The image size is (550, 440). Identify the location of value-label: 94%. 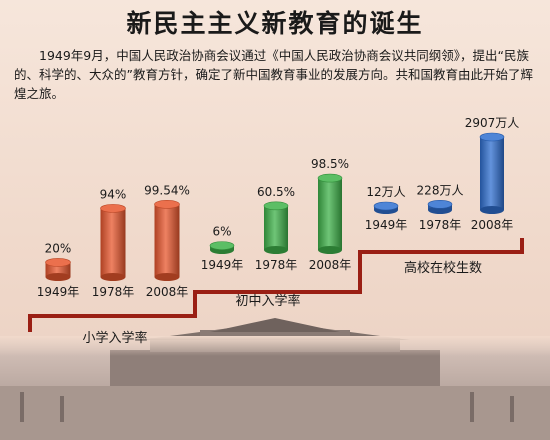
(113, 194).